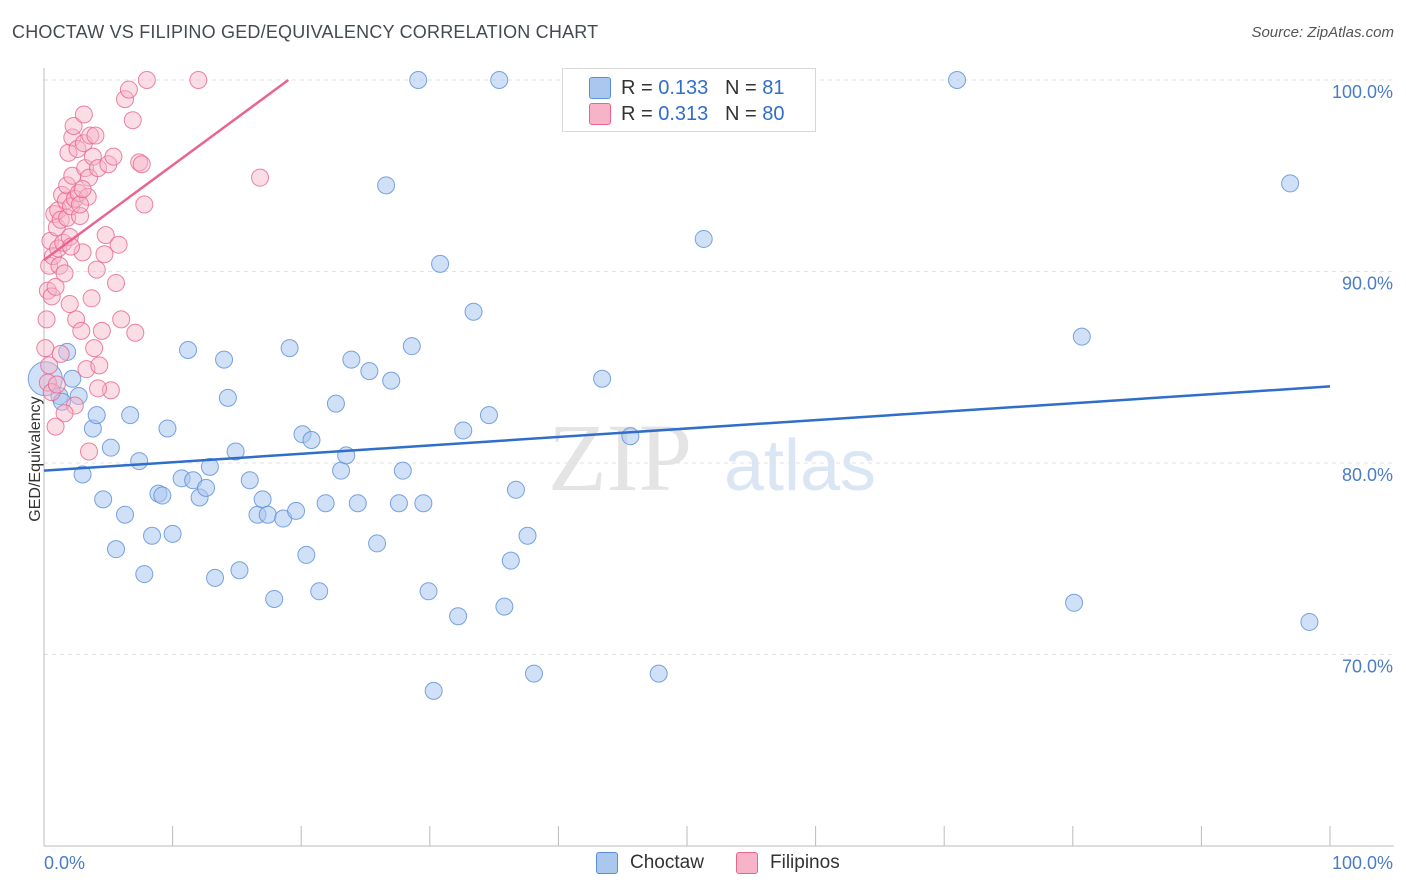 This screenshot has width=1406, height=892. I want to click on legend-n-filipinos: N = 80, so click(755, 113).